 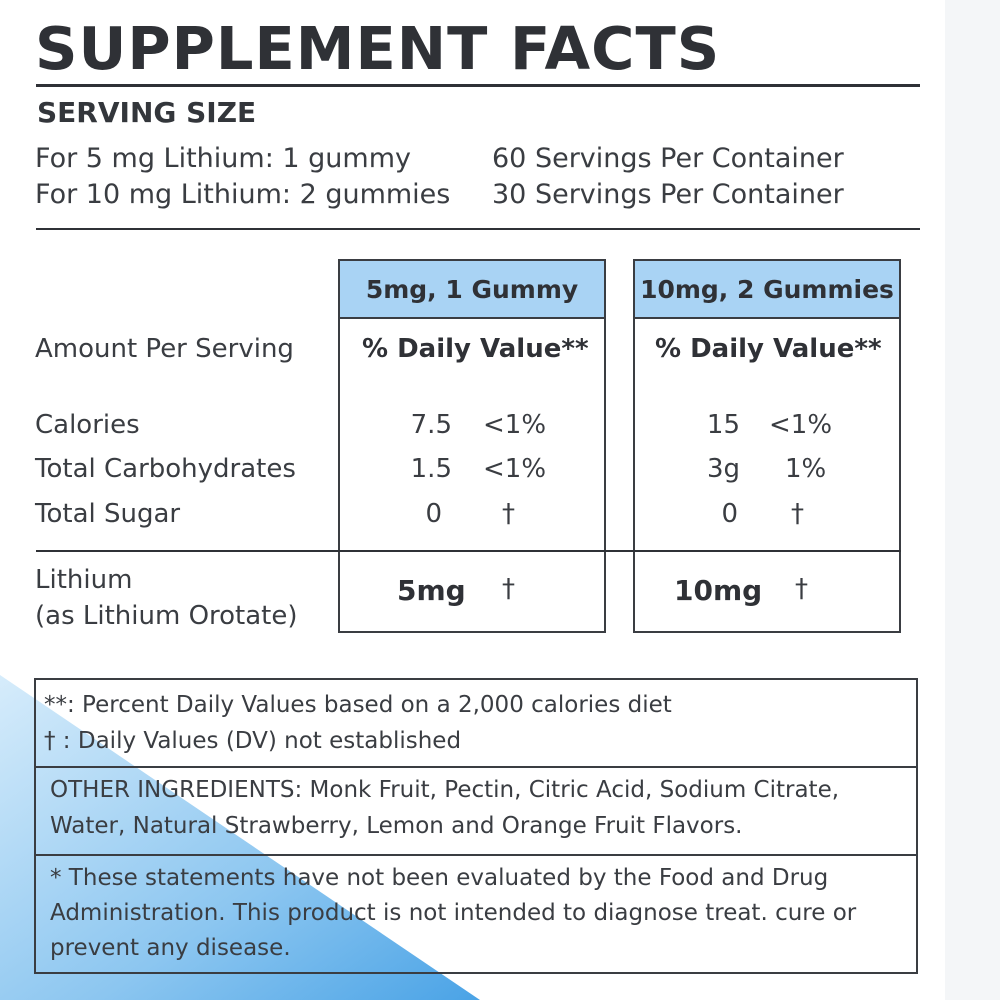 What do you see at coordinates (668, 194) in the screenshot?
I see `servings-per-container-10mg: 30 Servings Per Container` at bounding box center [668, 194].